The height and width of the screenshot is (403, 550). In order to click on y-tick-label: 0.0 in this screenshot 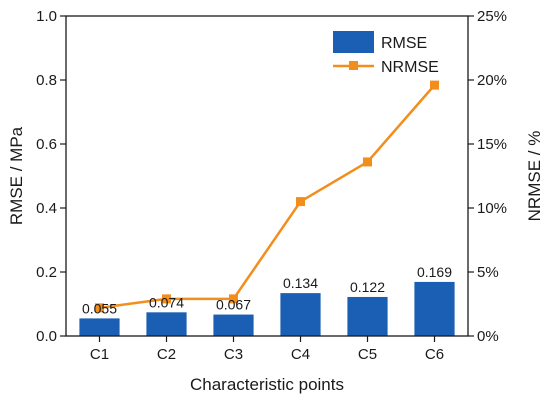, I will do `click(46, 336)`.